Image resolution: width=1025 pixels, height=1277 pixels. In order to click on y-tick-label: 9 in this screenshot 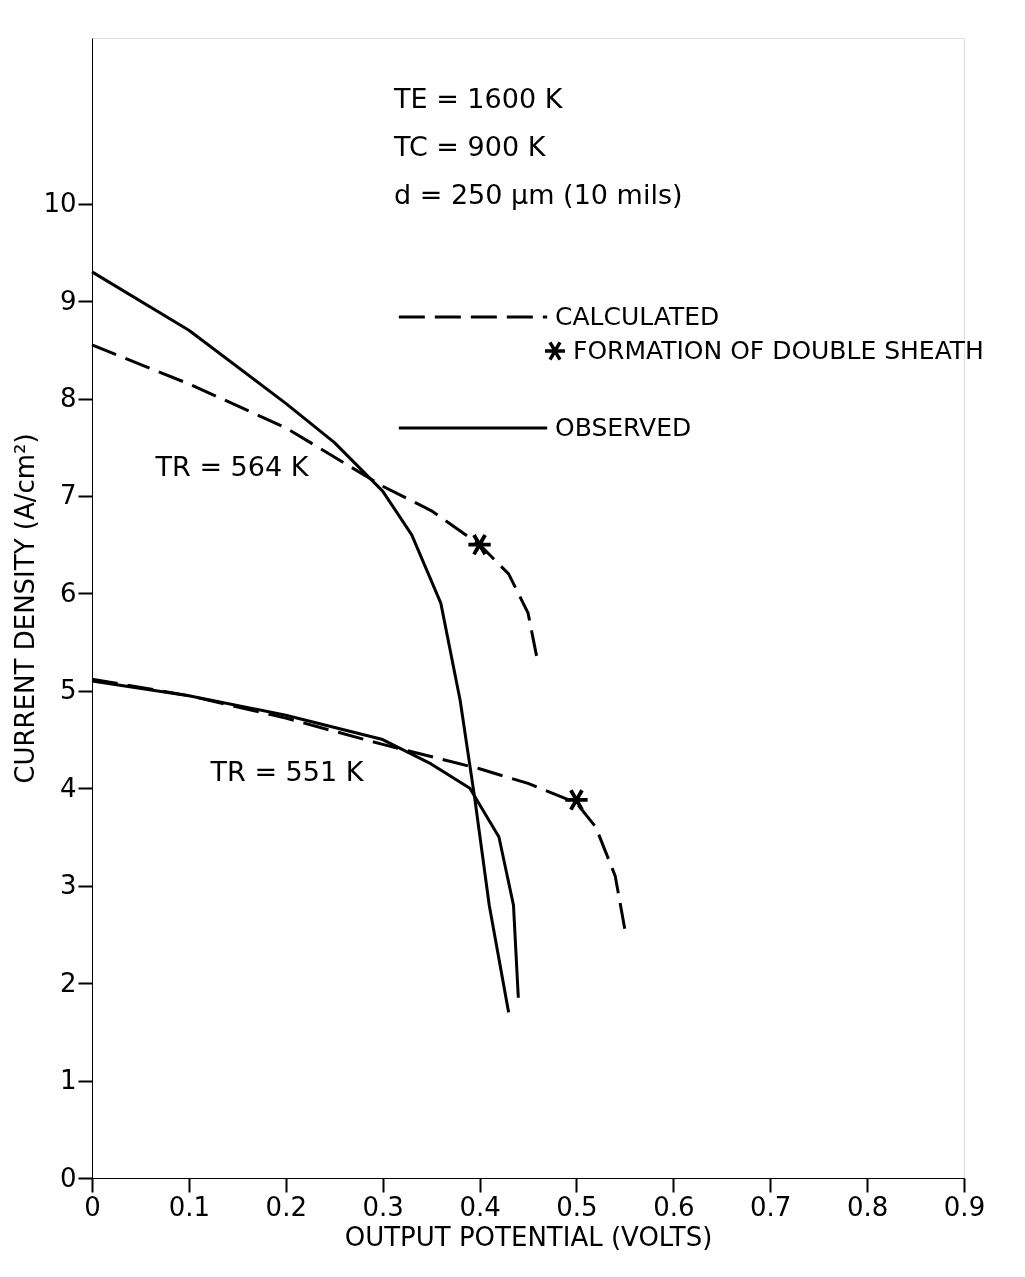, I will do `click(68, 300)`.